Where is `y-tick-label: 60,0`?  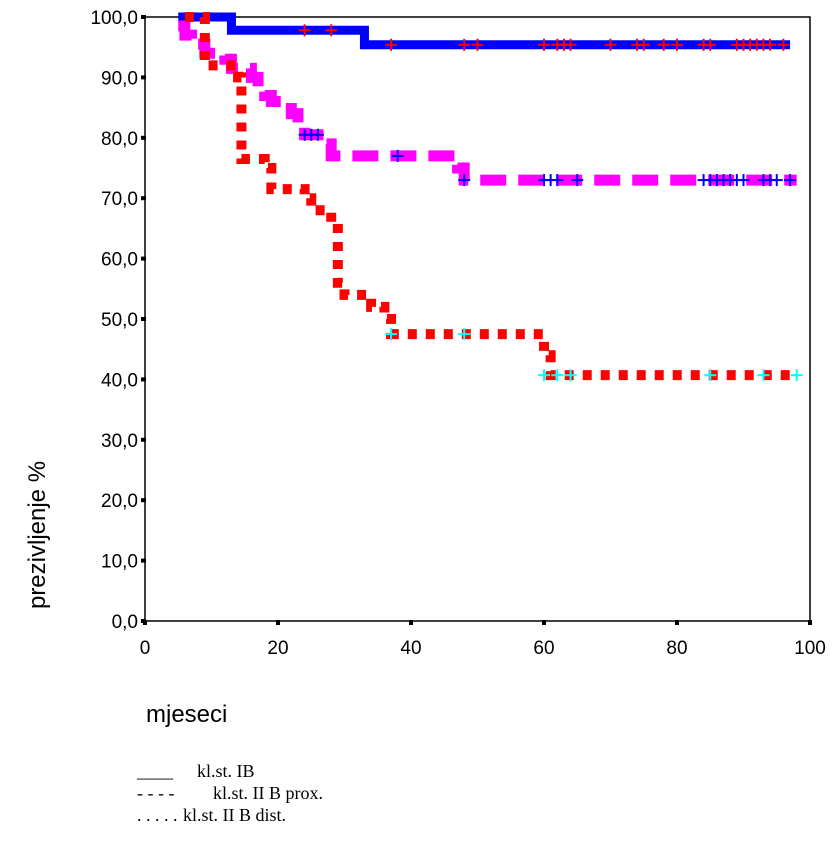 y-tick-label: 60,0 is located at coordinates (119, 260).